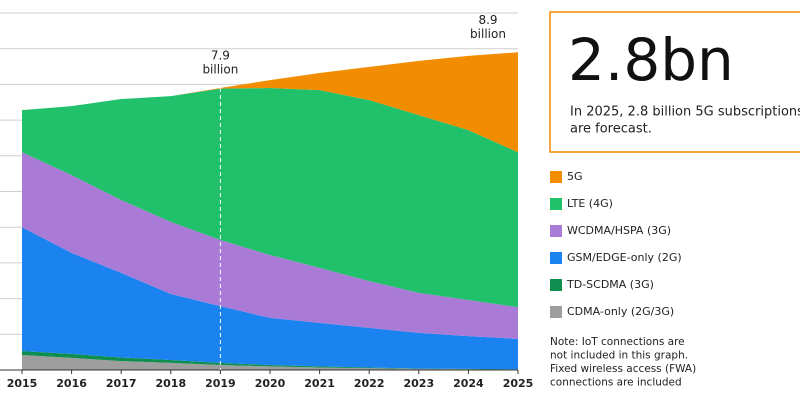  Describe the element at coordinates (619, 230) in the screenshot. I see `legend-label: WCDMA/HSPA (3G)` at that location.